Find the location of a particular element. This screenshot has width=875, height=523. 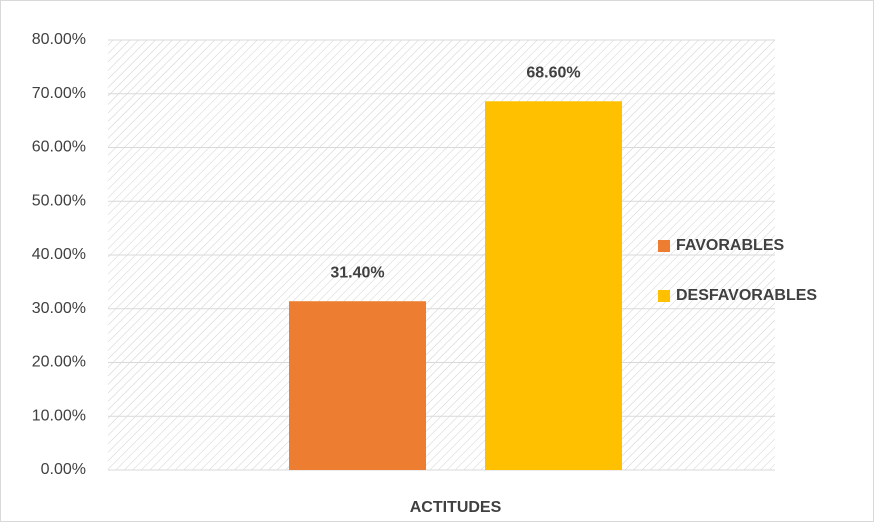

y-tick-label: 20.00% is located at coordinates (59, 362).